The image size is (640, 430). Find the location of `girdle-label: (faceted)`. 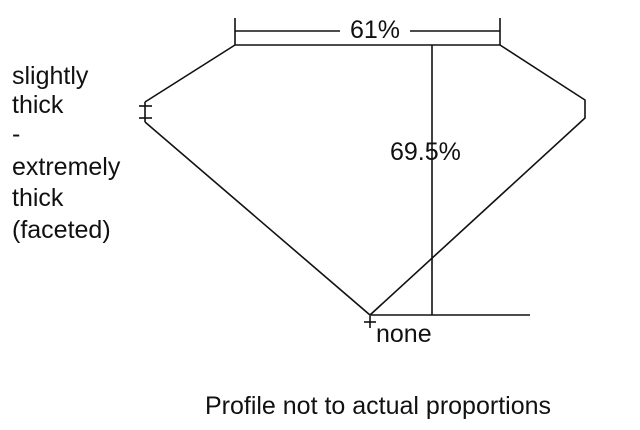

girdle-label: (faceted) is located at coordinates (61, 230).